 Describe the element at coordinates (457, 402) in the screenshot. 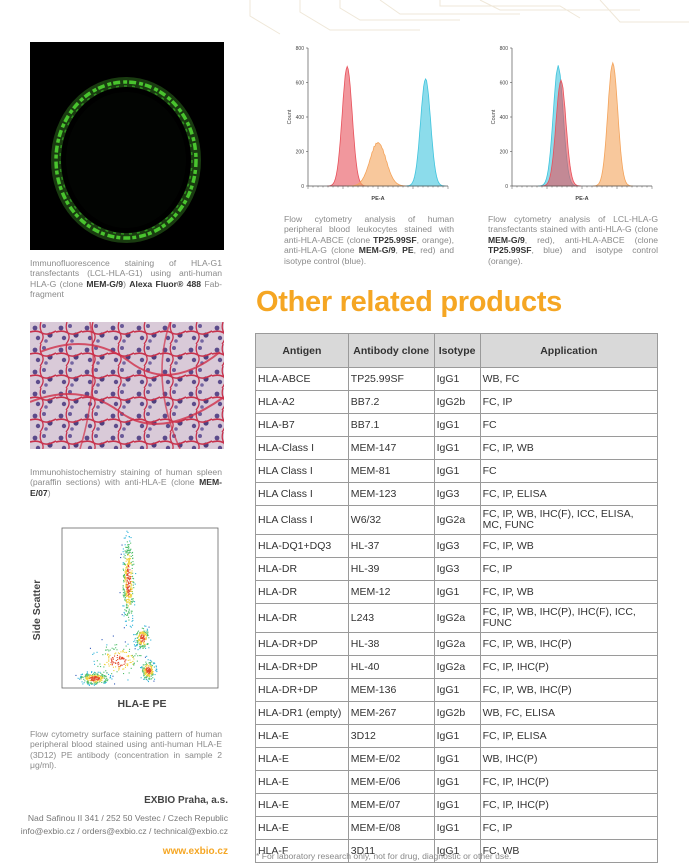

I see `table-row: HLA-A2 BB7.2 IgG2b FC, IP` at that location.